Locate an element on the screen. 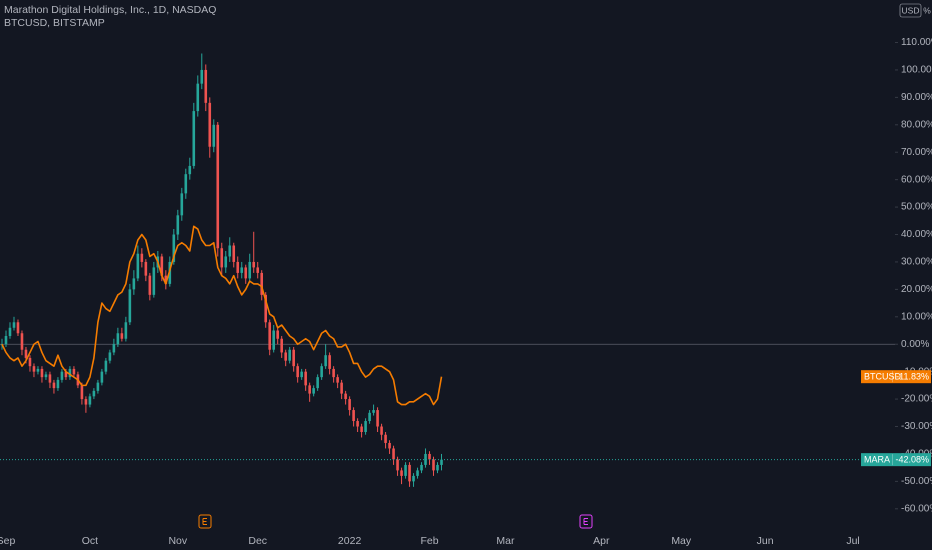  x-tick-label: Dec is located at coordinates (257, 541).